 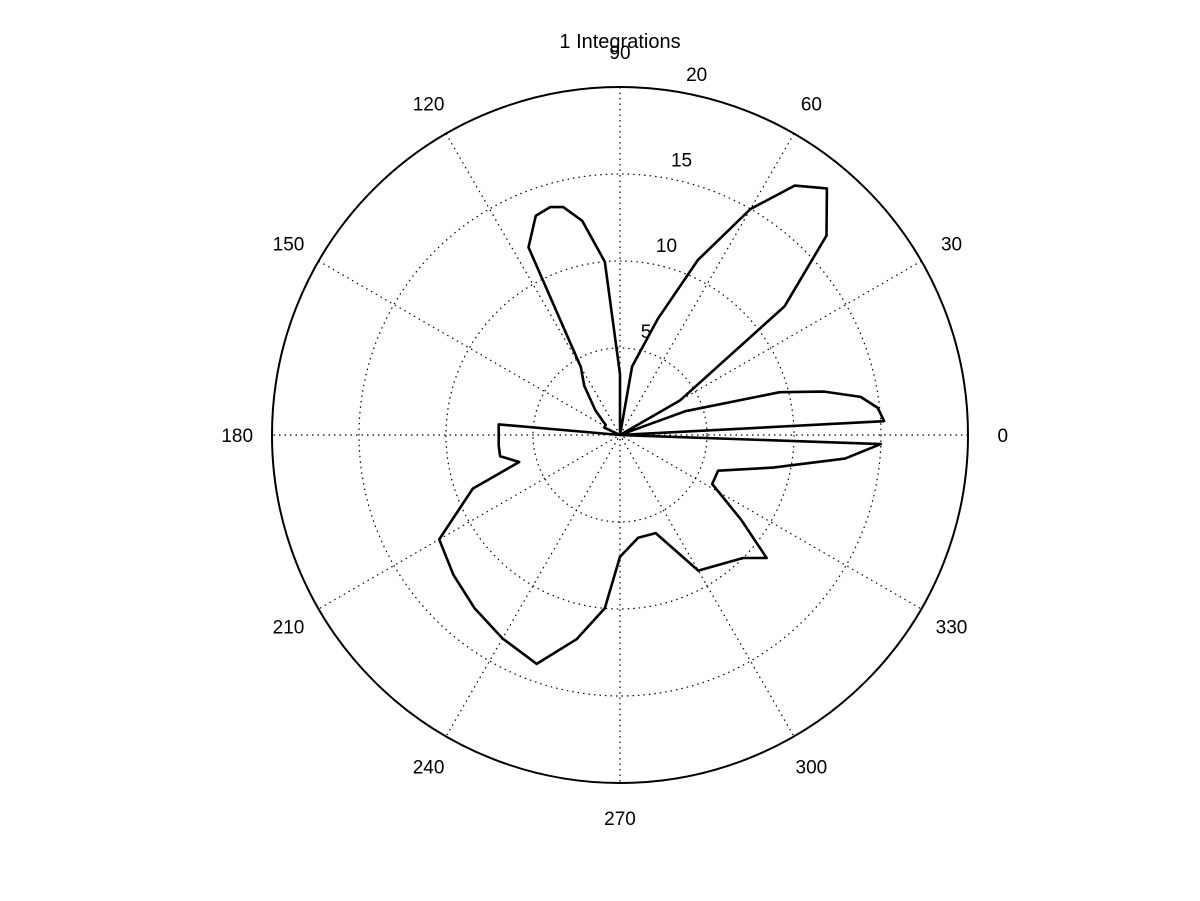 What do you see at coordinates (429, 104) in the screenshot?
I see `angle-tick-label: 120` at bounding box center [429, 104].